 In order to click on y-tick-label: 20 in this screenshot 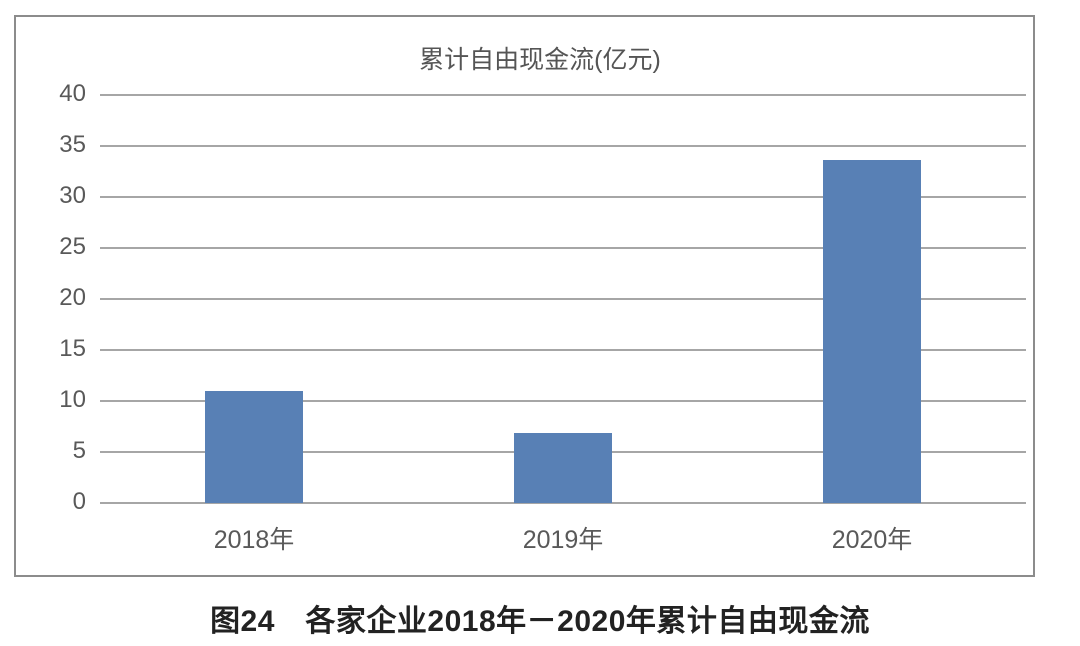, I will do `click(72, 297)`.